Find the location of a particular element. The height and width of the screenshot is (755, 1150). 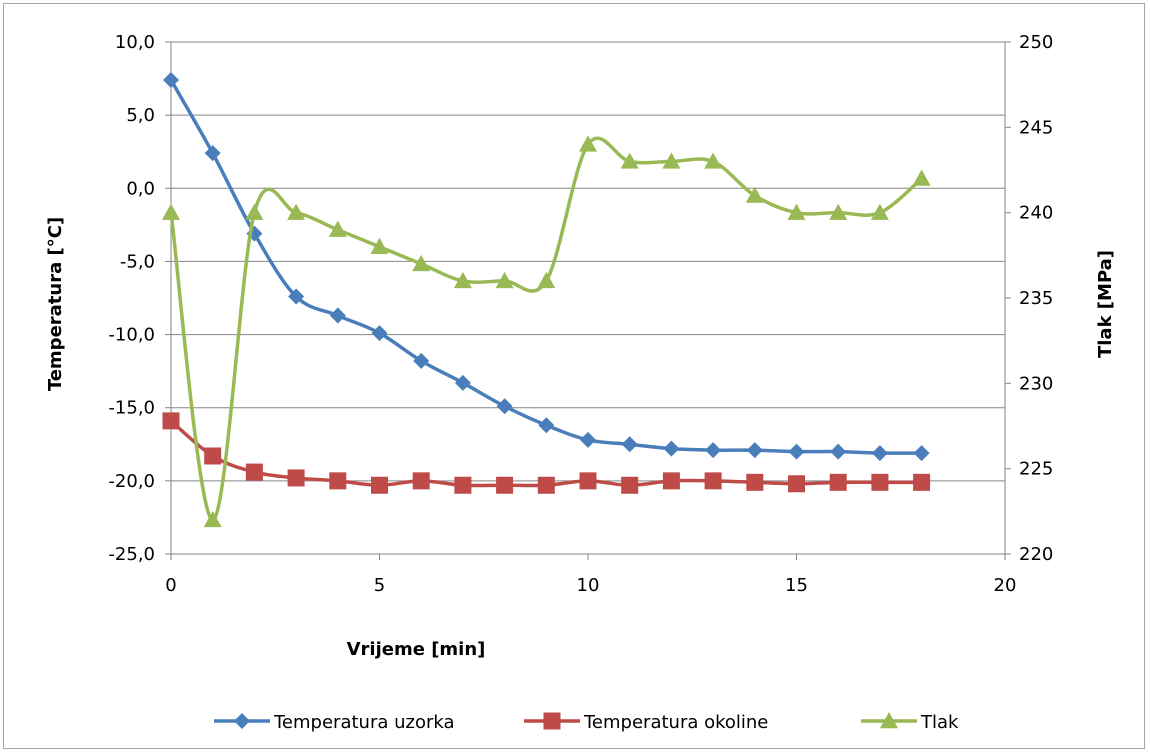

y-right-tick-label: 240 is located at coordinates (1036, 213).